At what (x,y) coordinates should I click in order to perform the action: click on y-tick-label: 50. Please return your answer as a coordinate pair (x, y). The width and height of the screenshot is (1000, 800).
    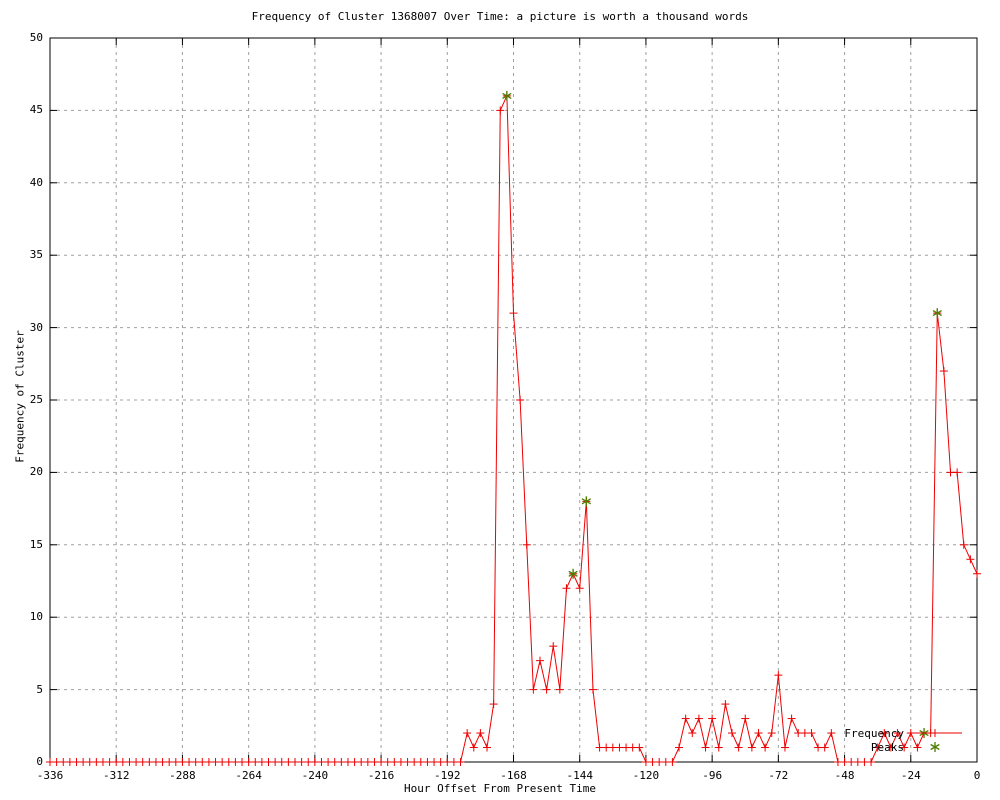
    Looking at the image, I should click on (36, 37).